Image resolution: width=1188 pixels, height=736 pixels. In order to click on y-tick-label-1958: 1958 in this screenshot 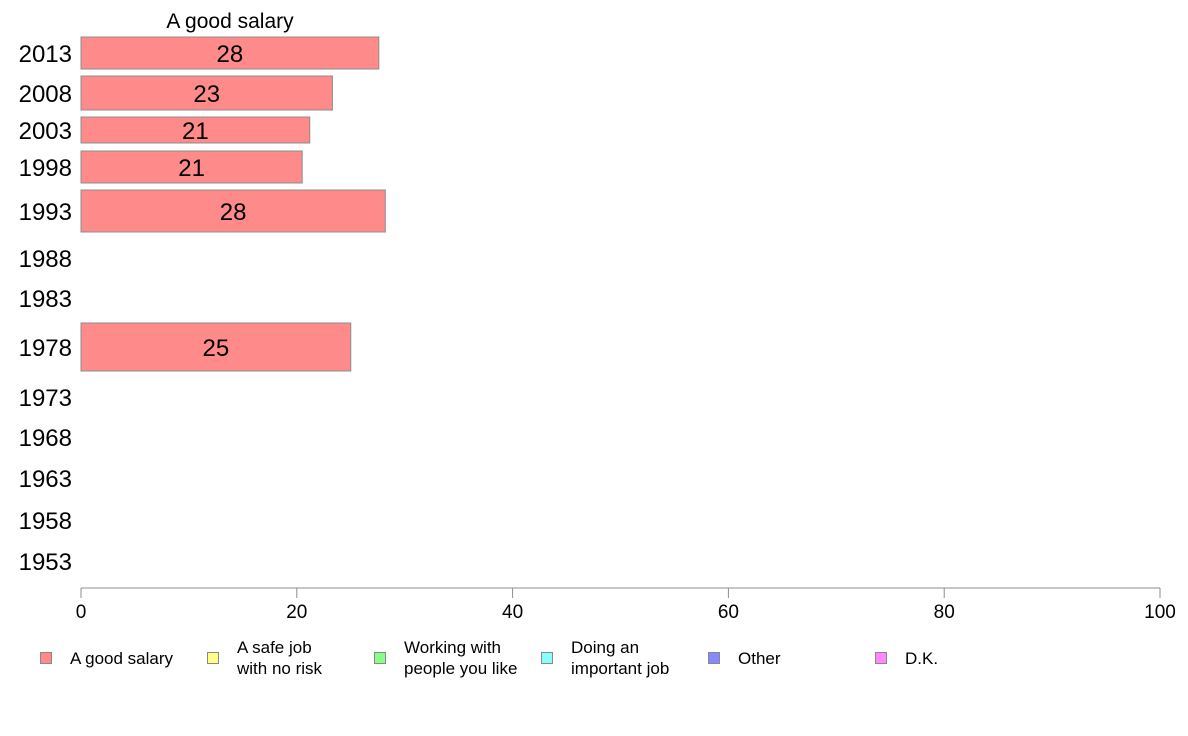, I will do `click(45, 521)`.